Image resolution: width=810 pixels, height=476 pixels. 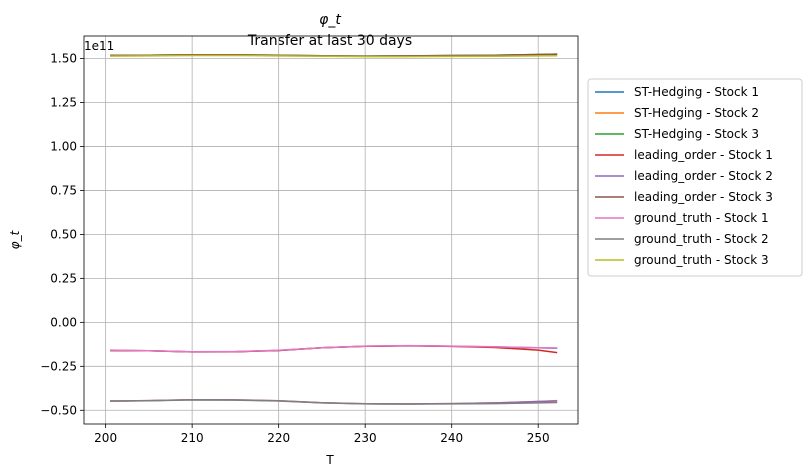 I want to click on legend-label: ground_truth - Stock 3, so click(x=701, y=260).